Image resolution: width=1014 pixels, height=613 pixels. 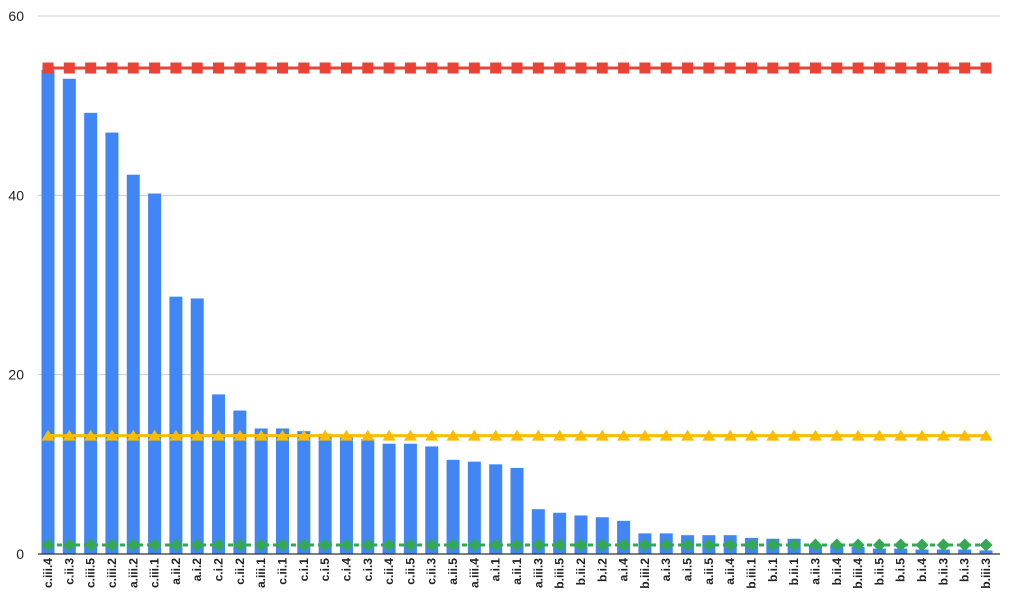 What do you see at coordinates (666, 570) in the screenshot?
I see `x-tick-label: a.i.3` at bounding box center [666, 570].